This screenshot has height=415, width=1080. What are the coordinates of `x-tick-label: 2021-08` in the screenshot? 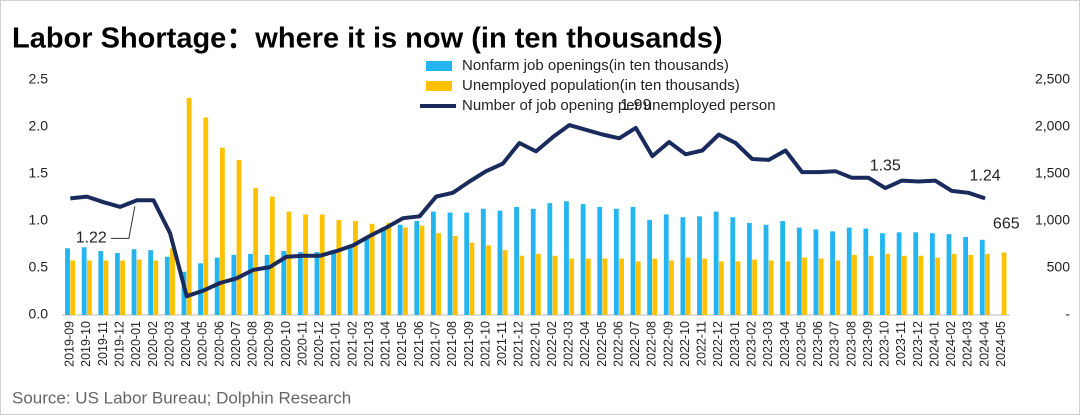 It's located at (452, 344).